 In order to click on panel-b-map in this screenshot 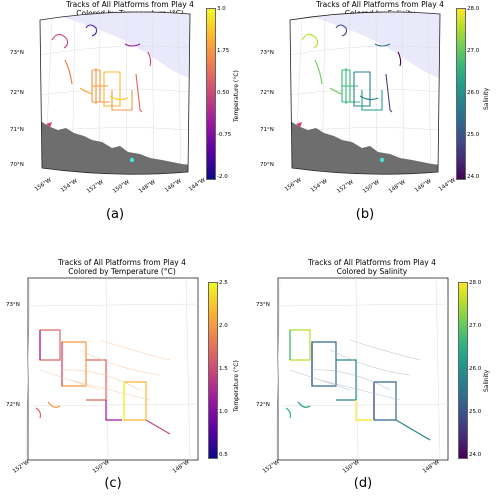, I will do `click(365, 93)`.